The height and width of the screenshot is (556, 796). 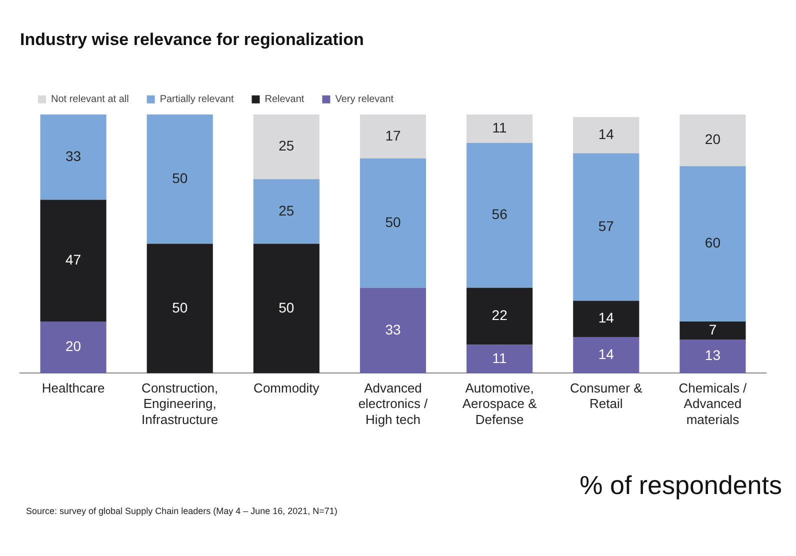 I want to click on data-label: 57, so click(x=606, y=226).